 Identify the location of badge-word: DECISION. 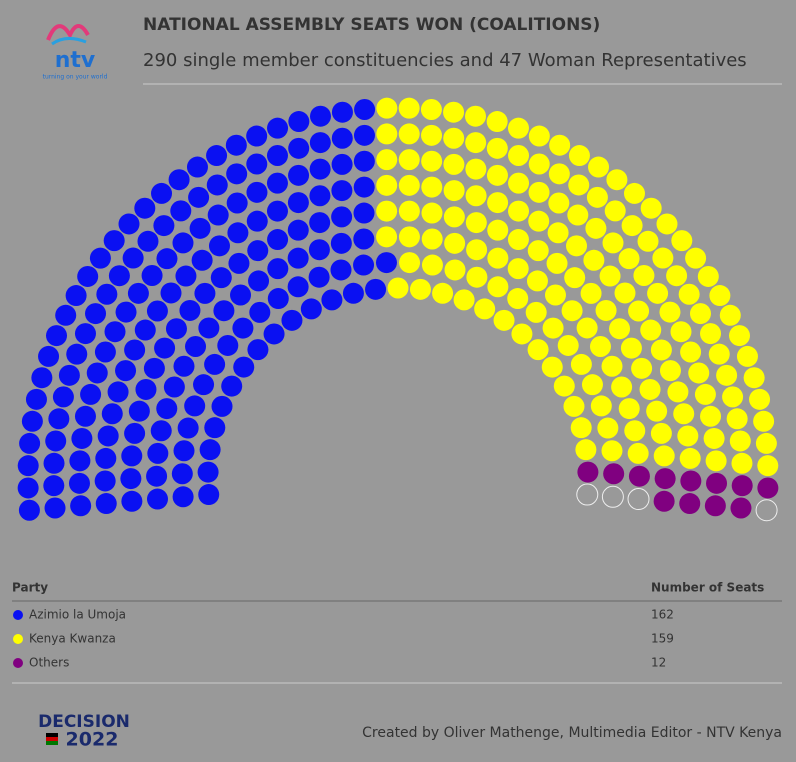
(84, 722).